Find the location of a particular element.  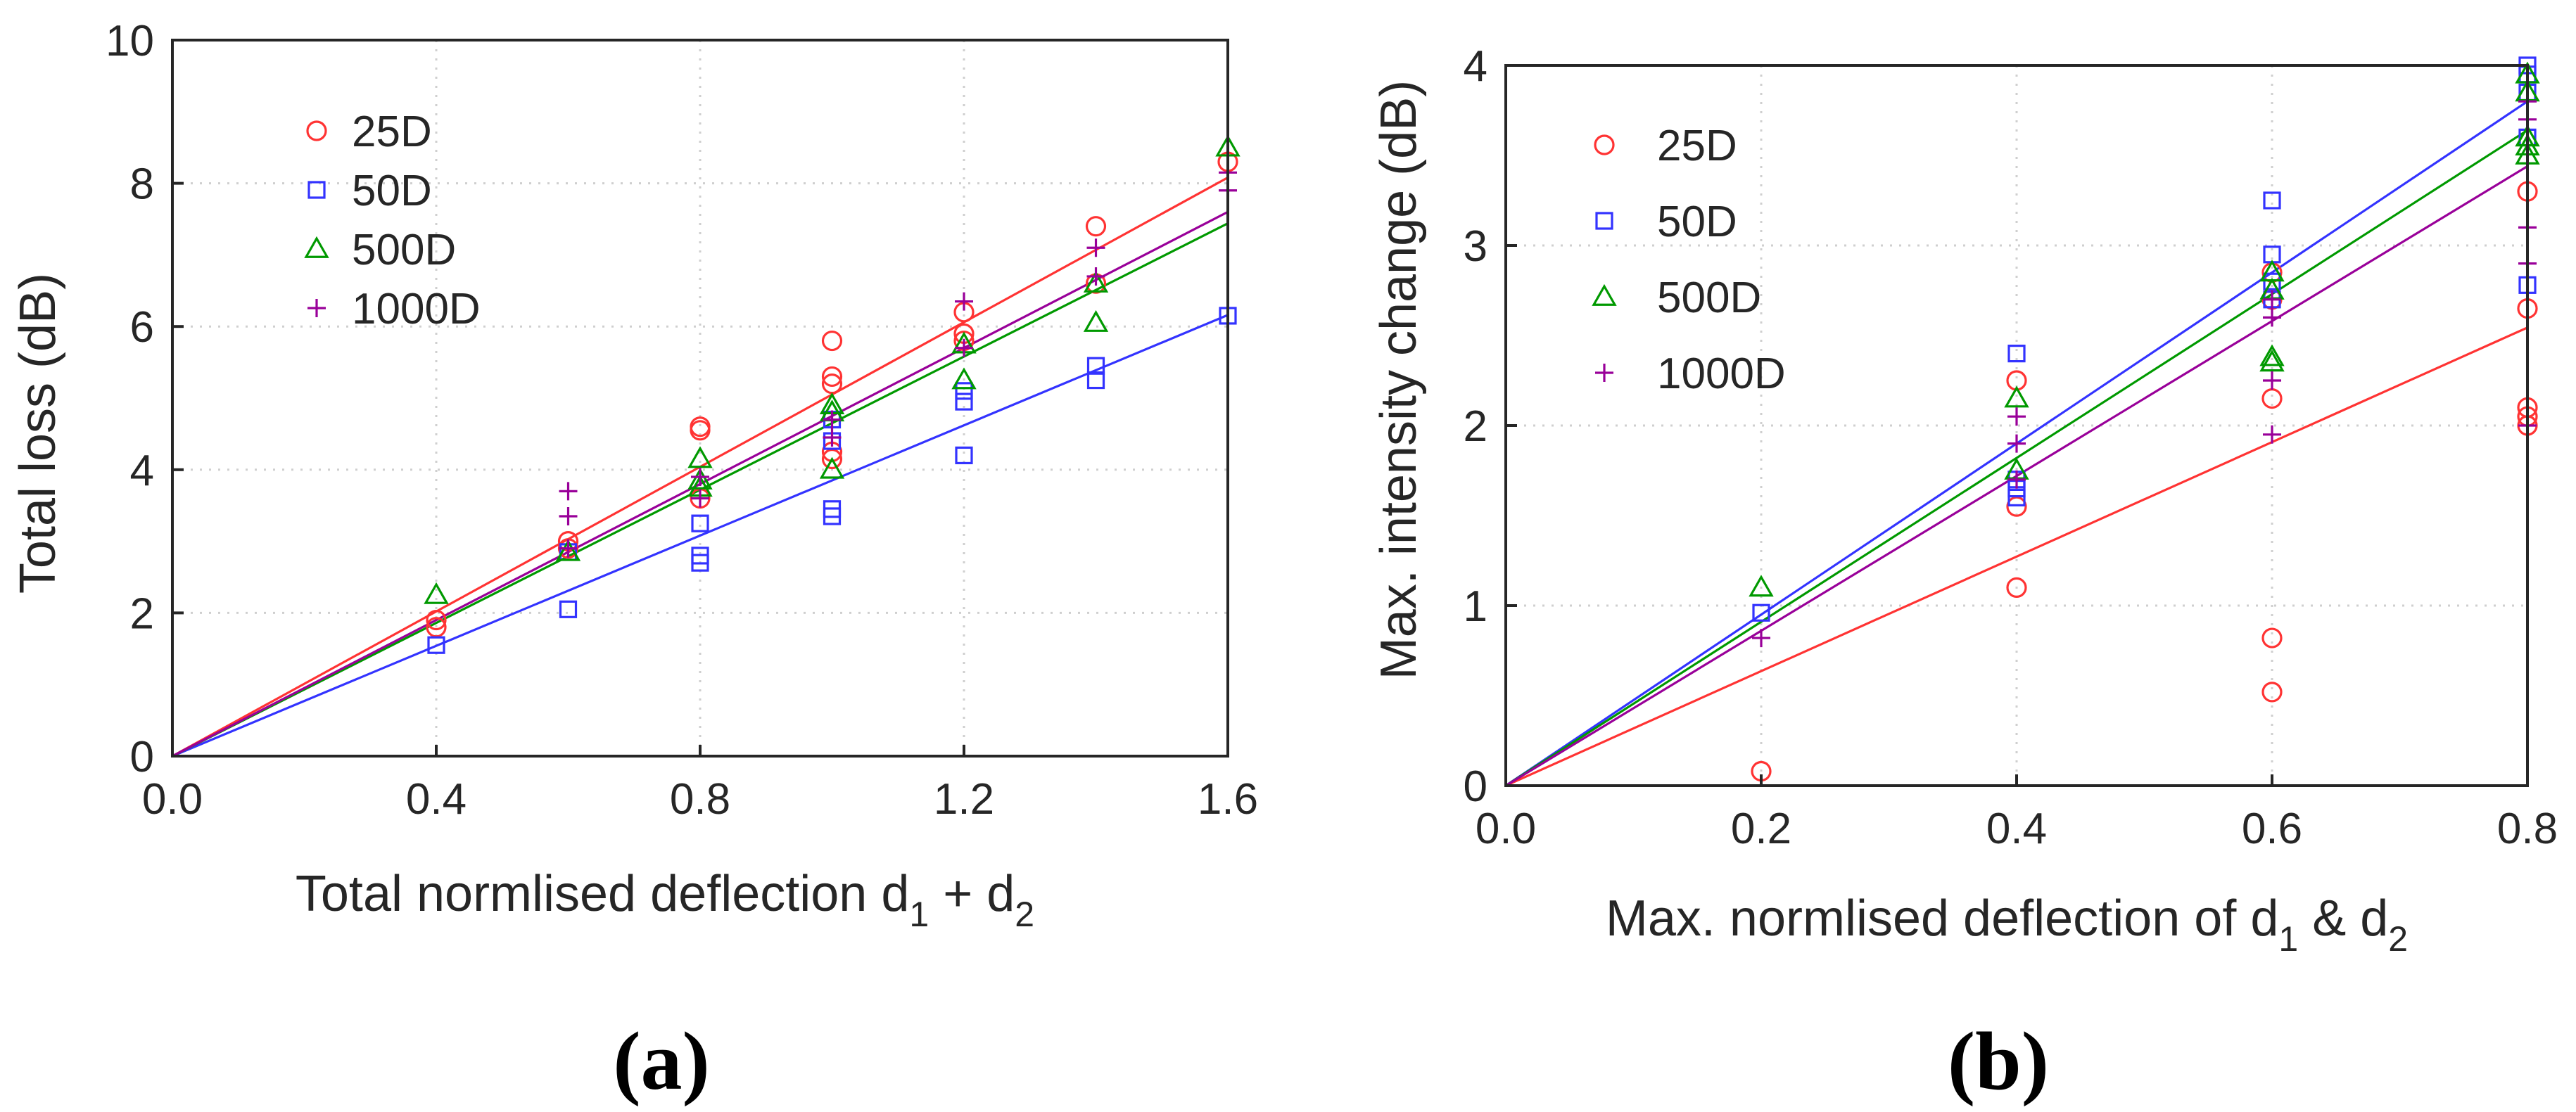

chart-b-legend-marker-1000d is located at coordinates (1604, 373).